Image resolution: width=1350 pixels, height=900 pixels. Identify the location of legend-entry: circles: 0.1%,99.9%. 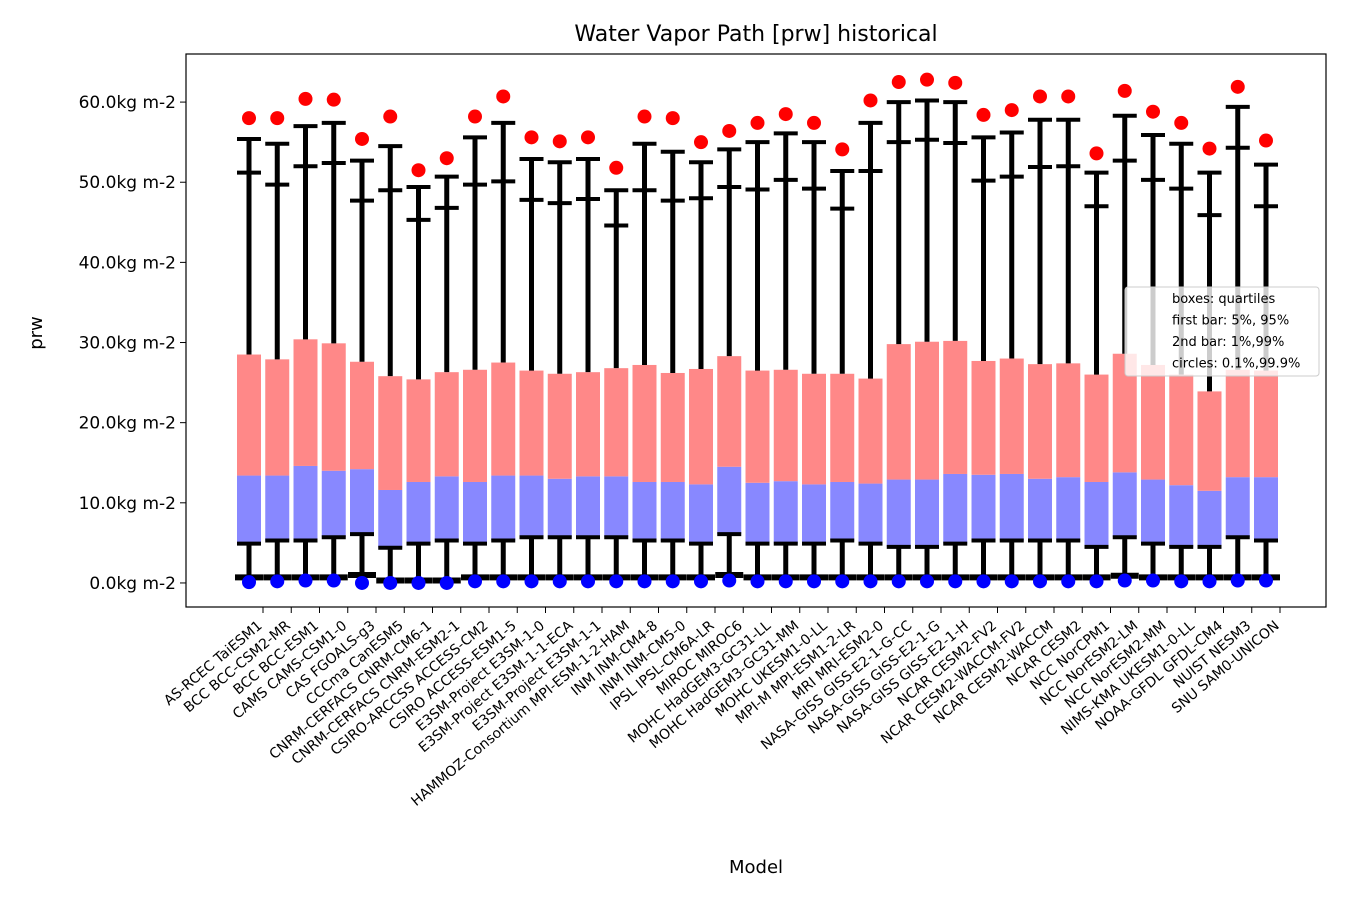
(1236, 364).